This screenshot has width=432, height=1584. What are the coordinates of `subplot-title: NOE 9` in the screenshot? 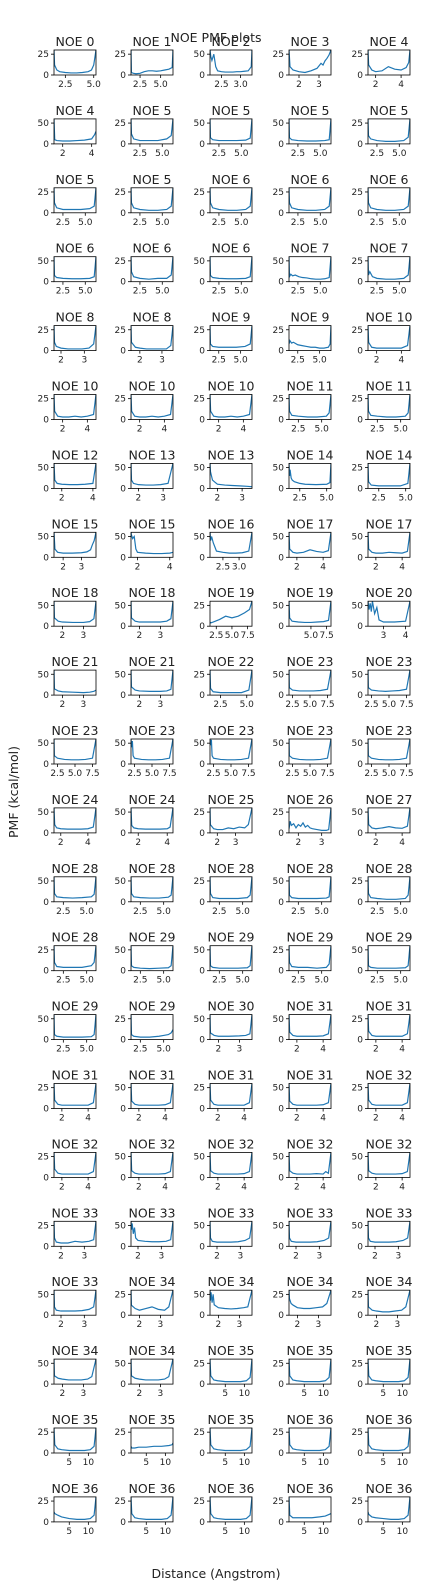 It's located at (309, 317).